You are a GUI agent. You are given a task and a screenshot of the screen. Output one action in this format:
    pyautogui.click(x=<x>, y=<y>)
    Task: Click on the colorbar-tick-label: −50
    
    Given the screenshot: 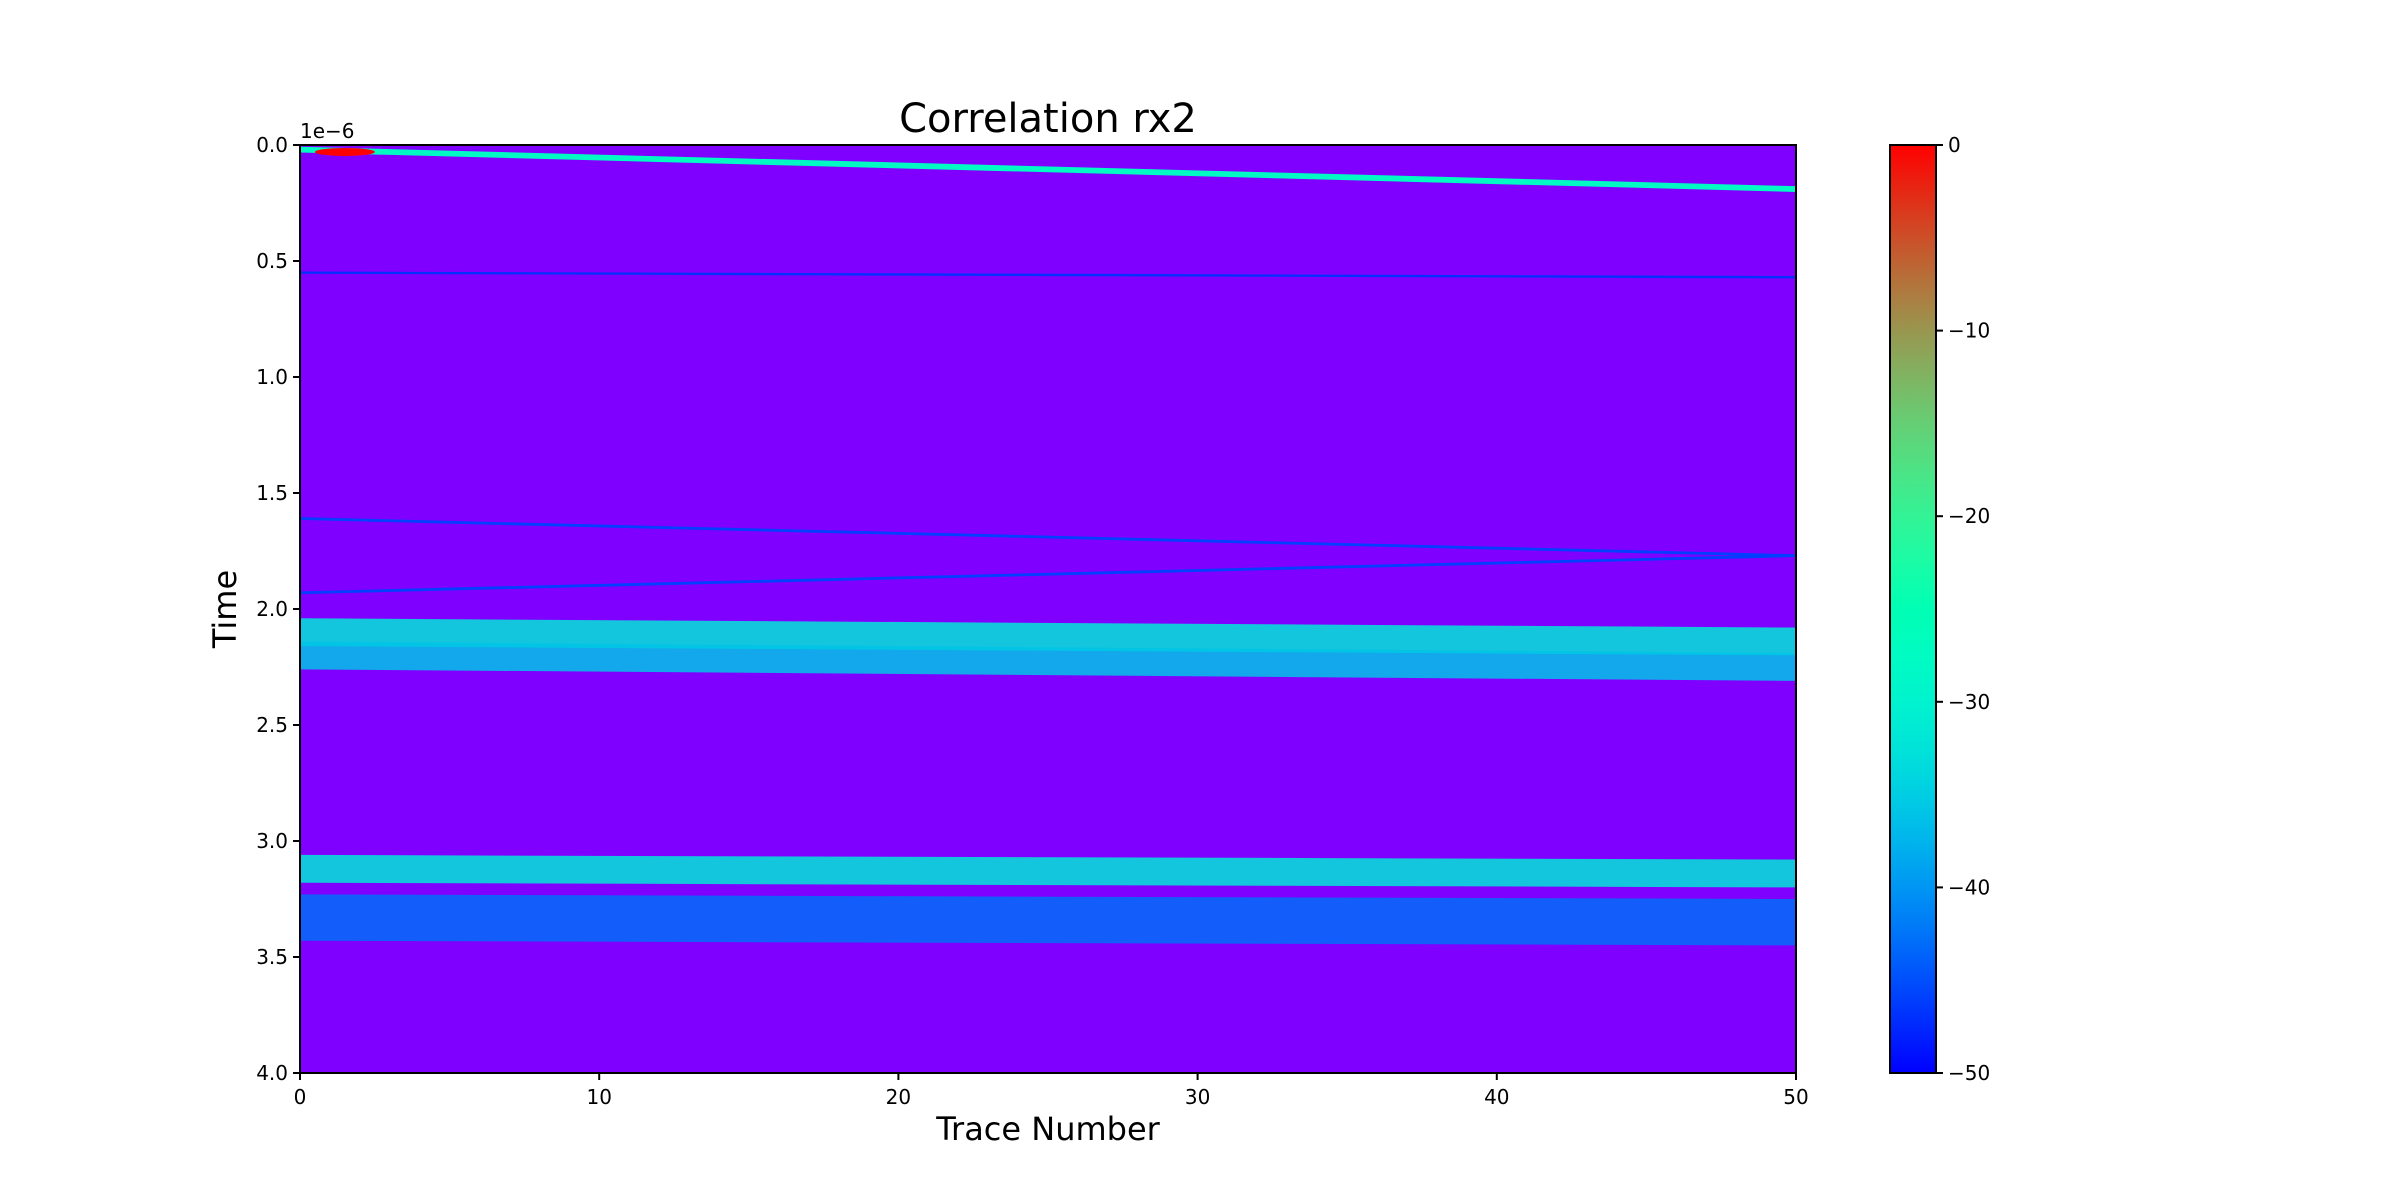 What is the action you would take?
    pyautogui.click(x=1969, y=1073)
    